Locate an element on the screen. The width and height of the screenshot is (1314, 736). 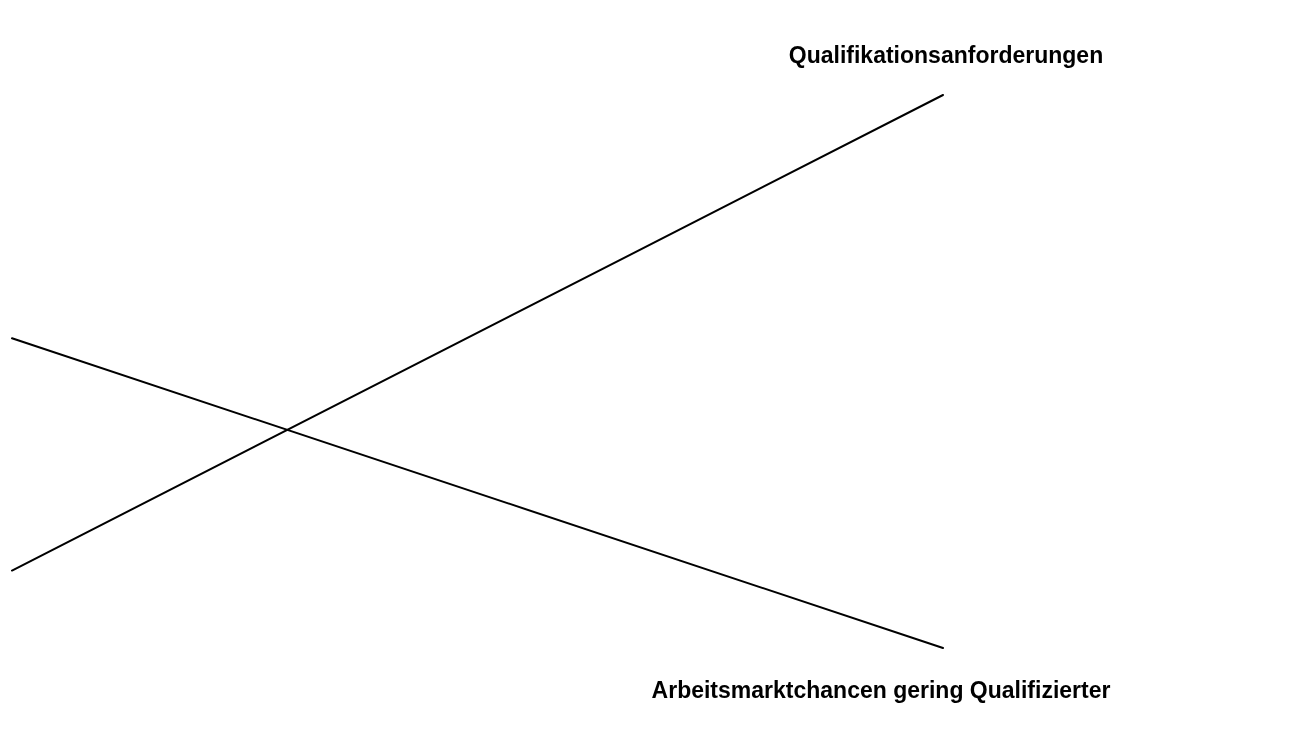
series-label: Qualifikationsanforderungen is located at coordinates (946, 55).